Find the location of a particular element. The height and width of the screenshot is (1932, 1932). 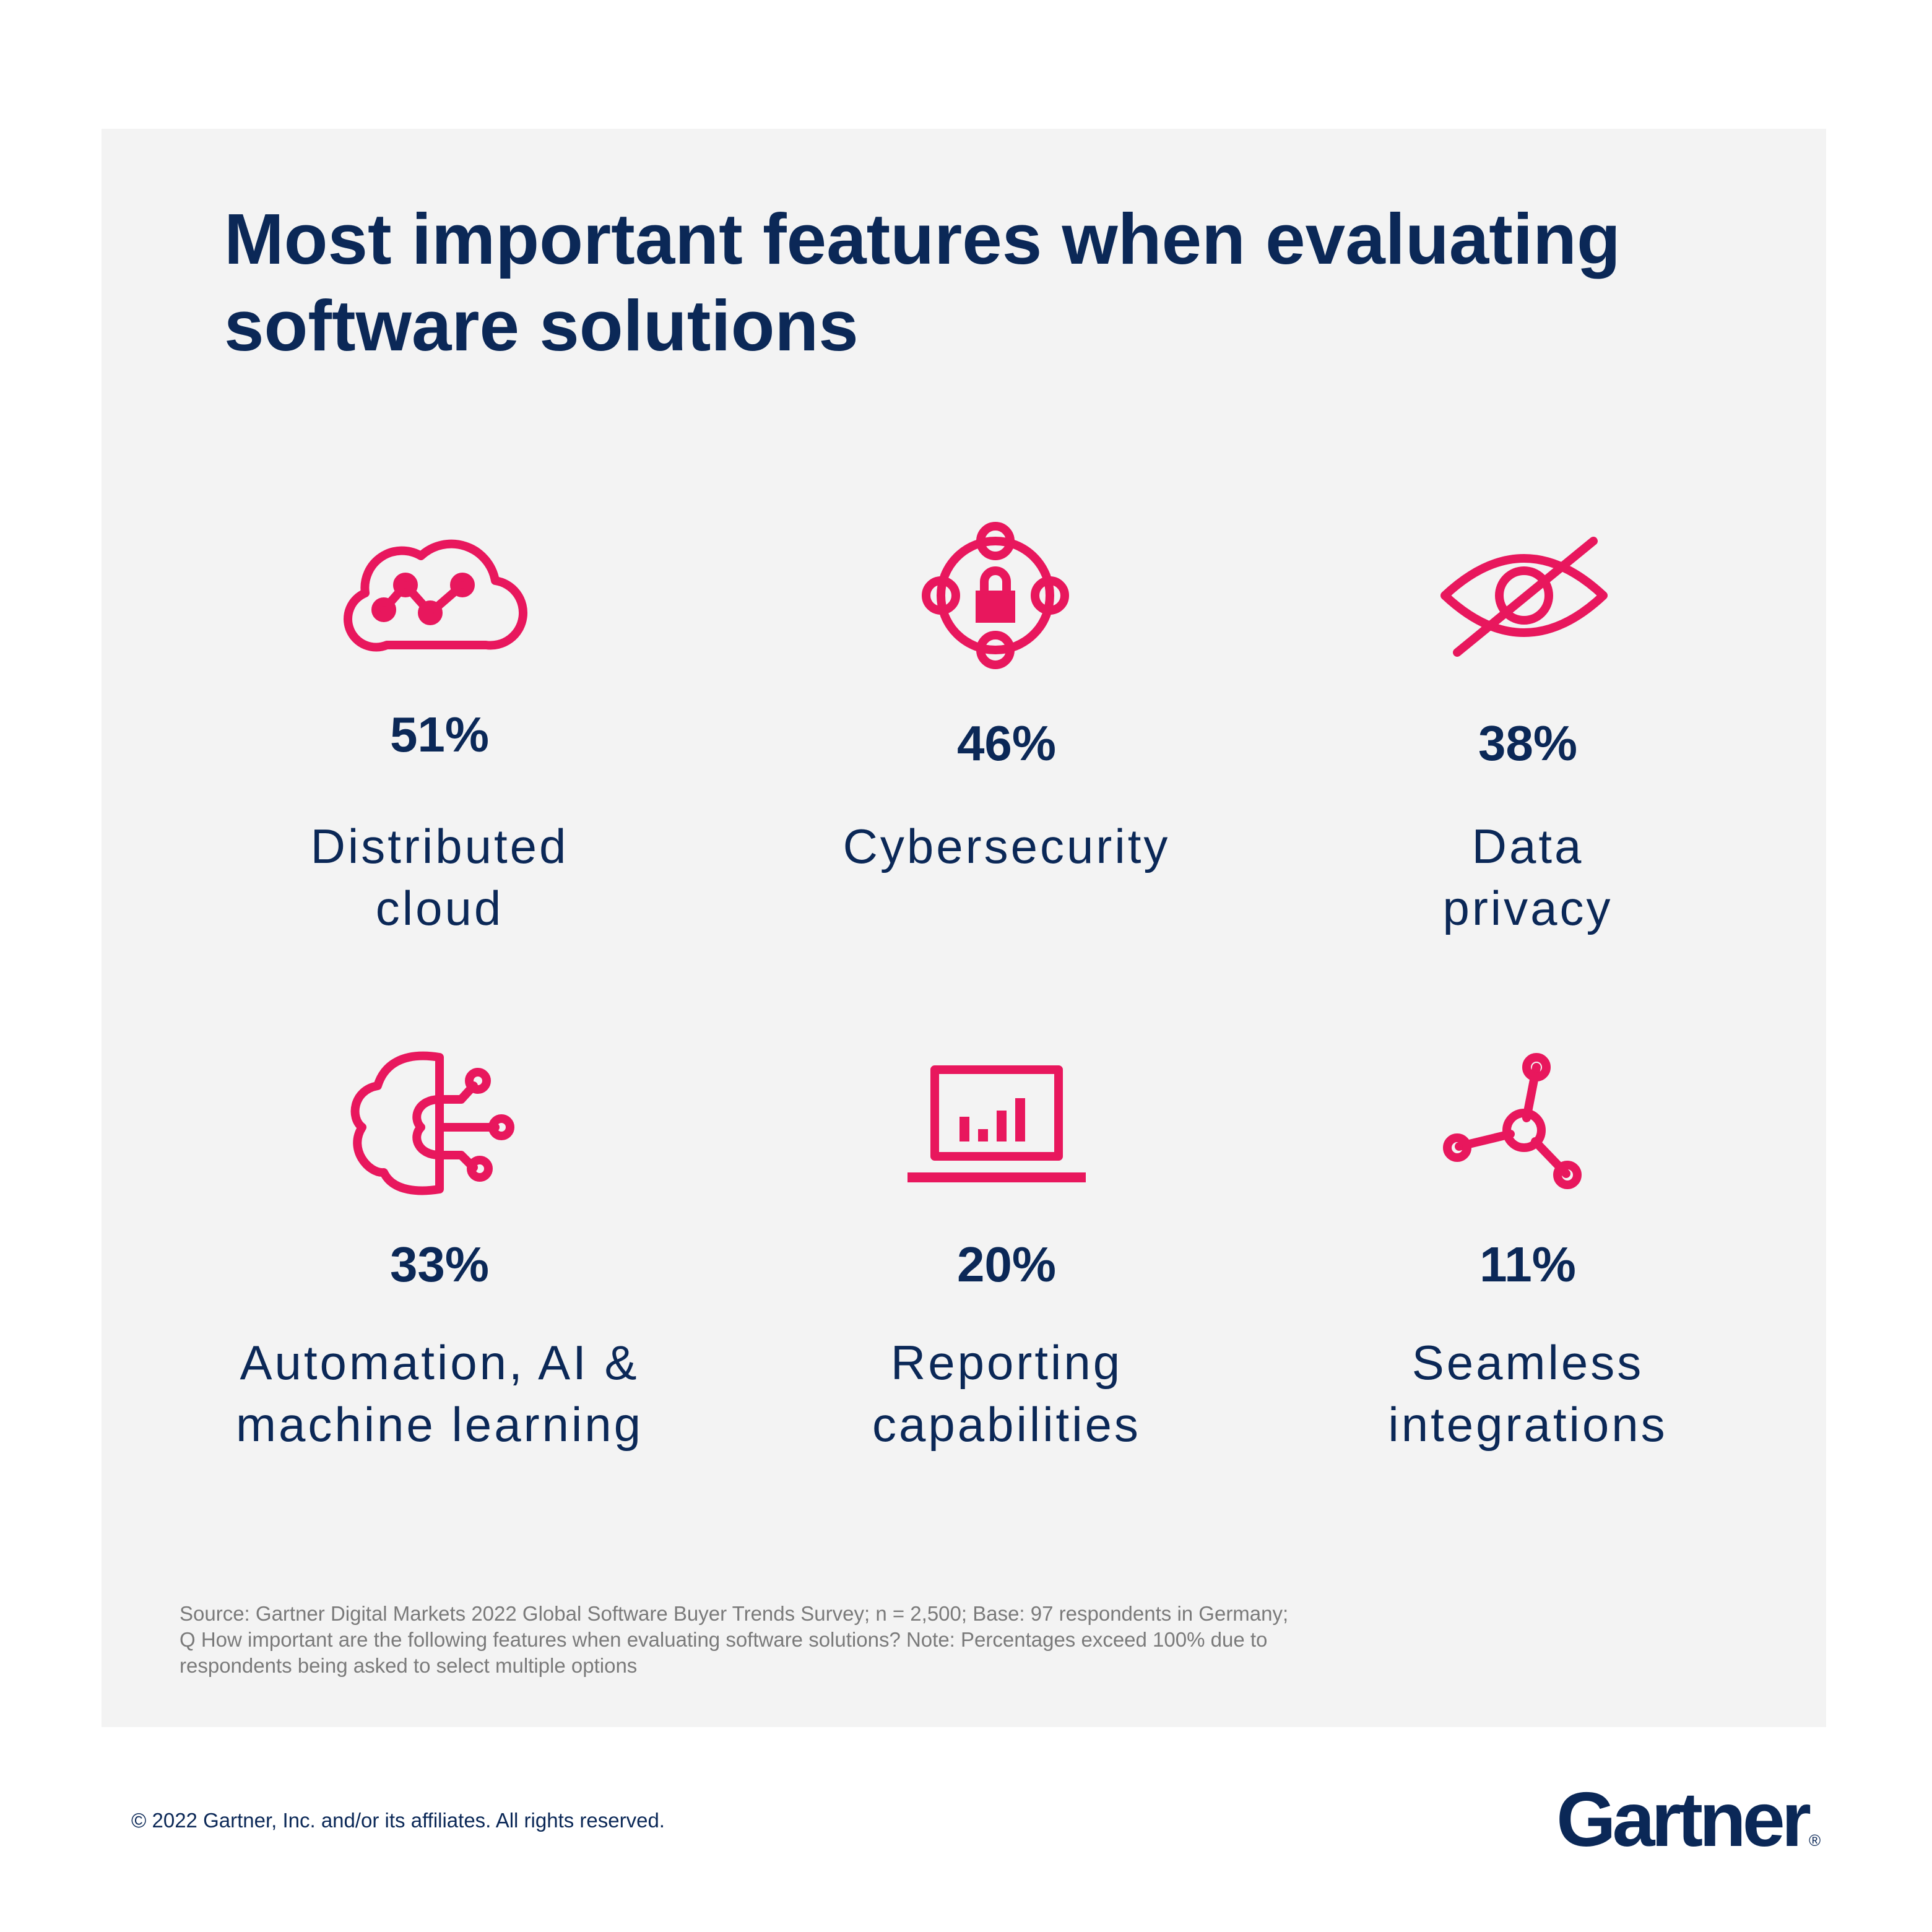

reporting-icon is located at coordinates (997, 1123).